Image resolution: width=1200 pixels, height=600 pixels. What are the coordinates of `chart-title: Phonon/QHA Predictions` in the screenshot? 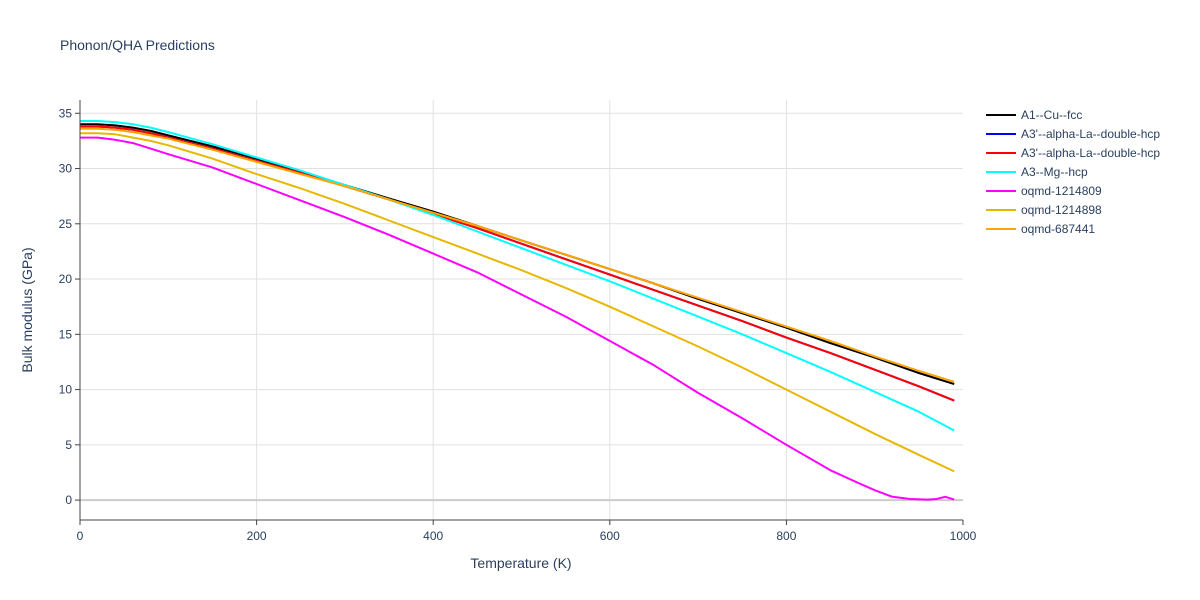 It's located at (137, 45).